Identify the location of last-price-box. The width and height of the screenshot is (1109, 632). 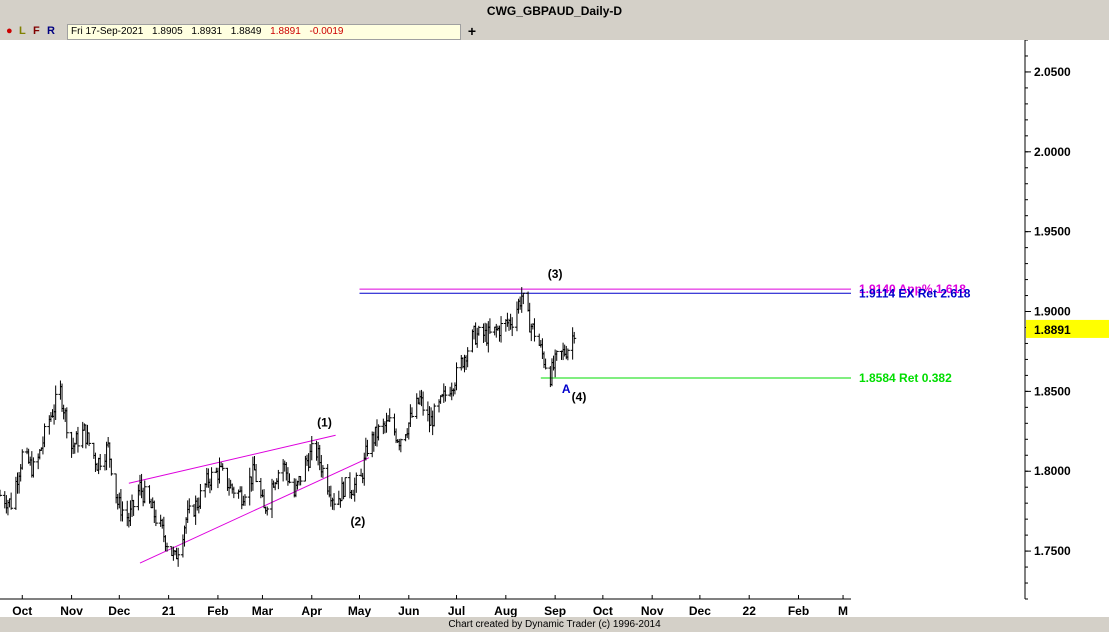
(1067, 328).